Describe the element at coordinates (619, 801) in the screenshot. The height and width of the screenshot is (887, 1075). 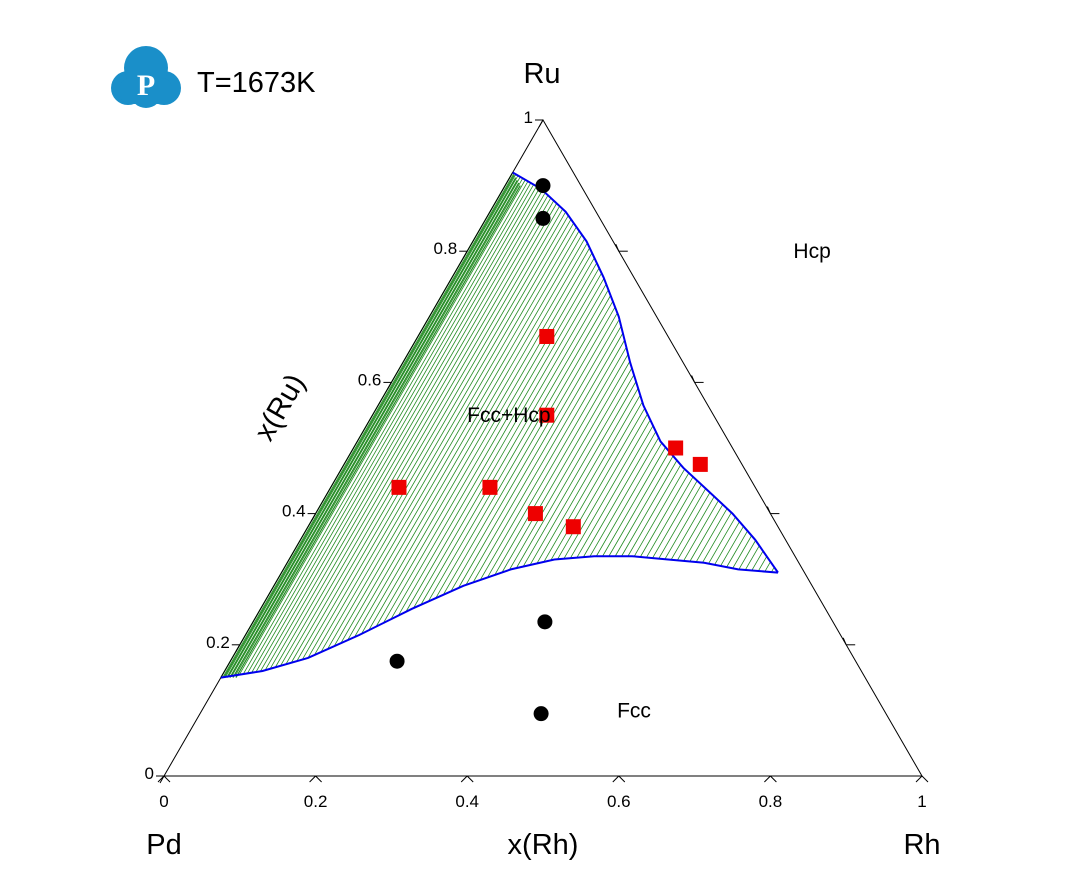
I see `bottom-tick-label: 0.6` at that location.